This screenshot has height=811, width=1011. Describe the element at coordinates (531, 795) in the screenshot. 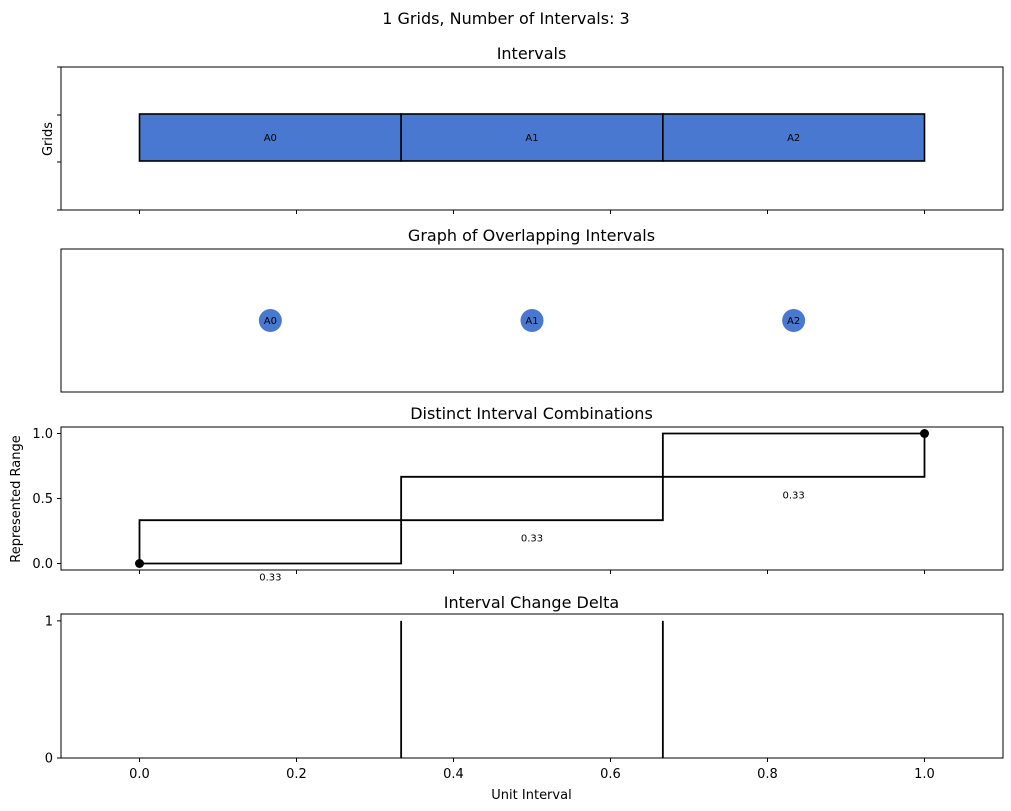

I see `panel-delta-xlabel: Unit Interval` at that location.